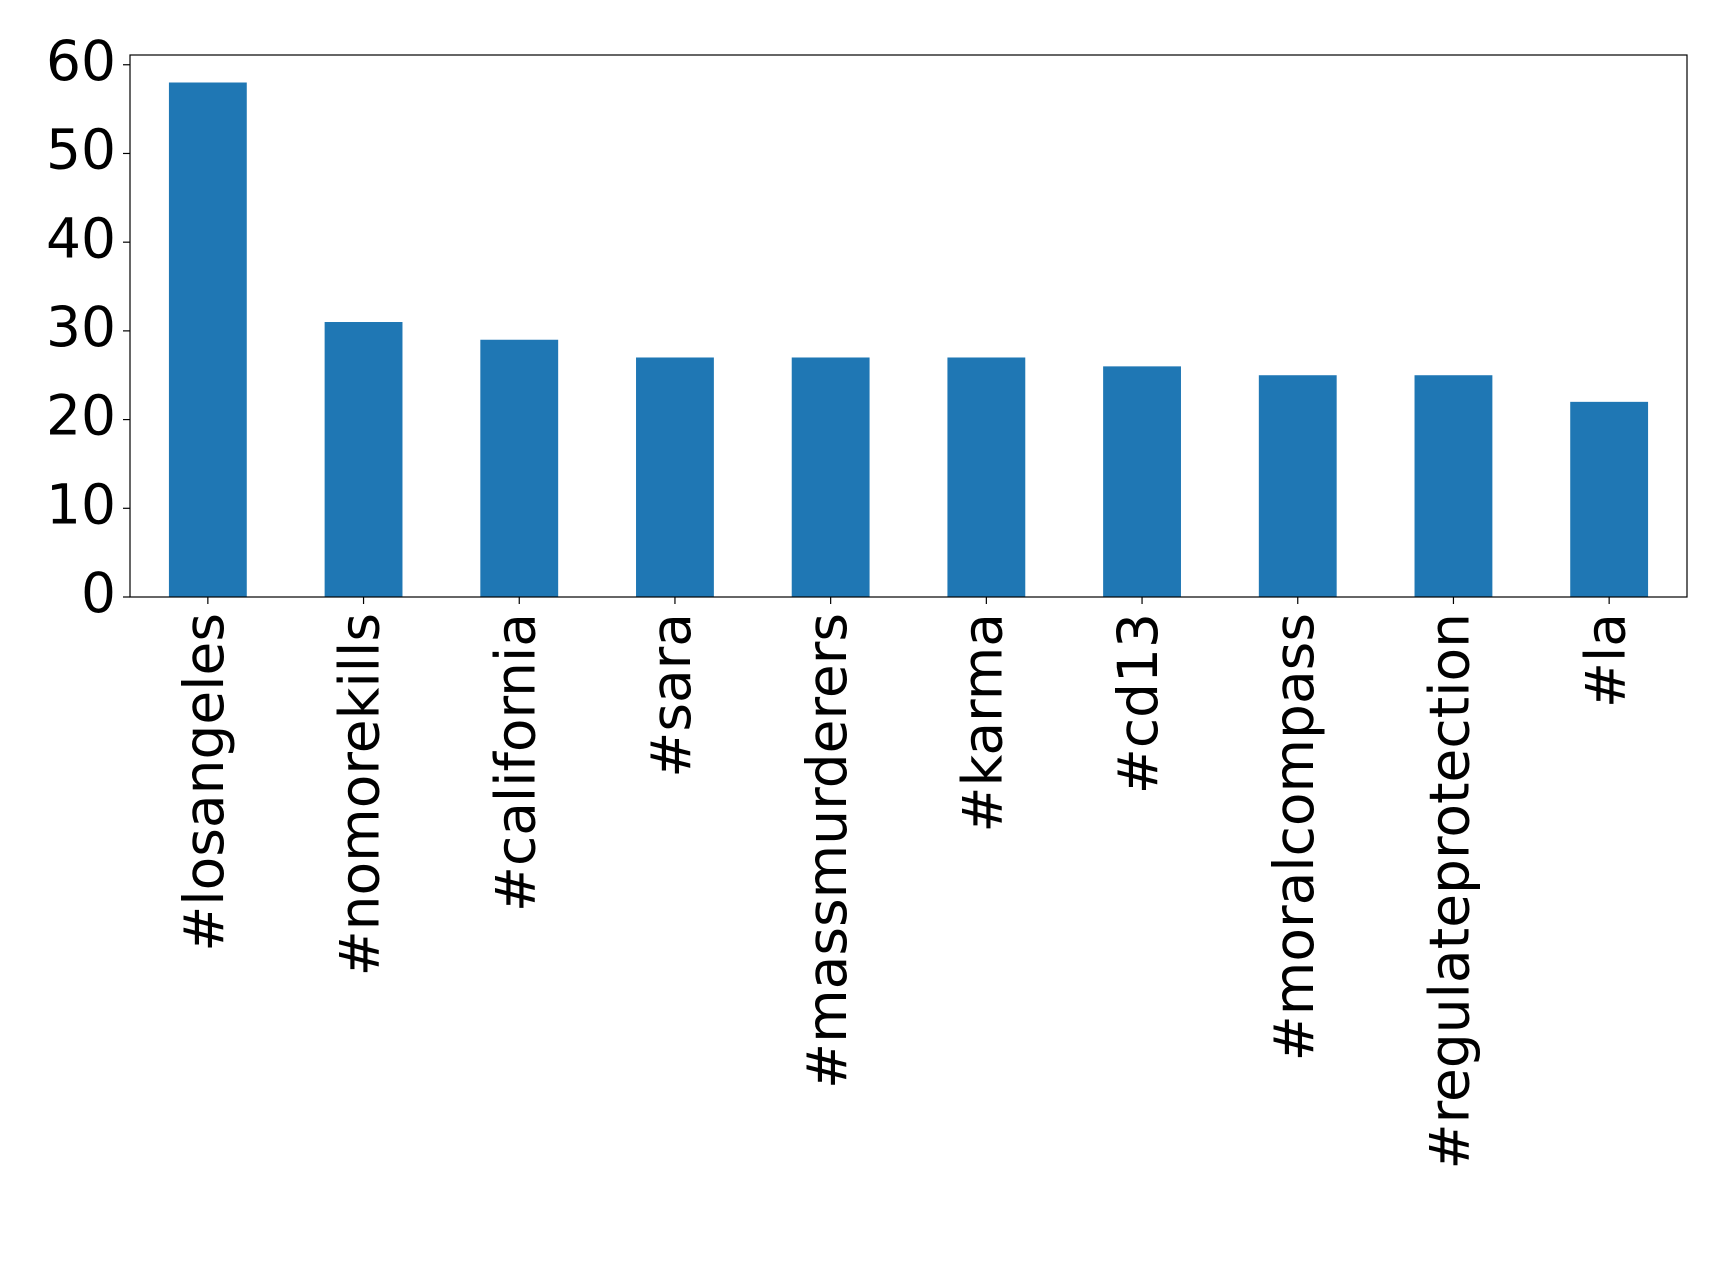  I want to click on x-tick-label: #la, so click(1605, 660).